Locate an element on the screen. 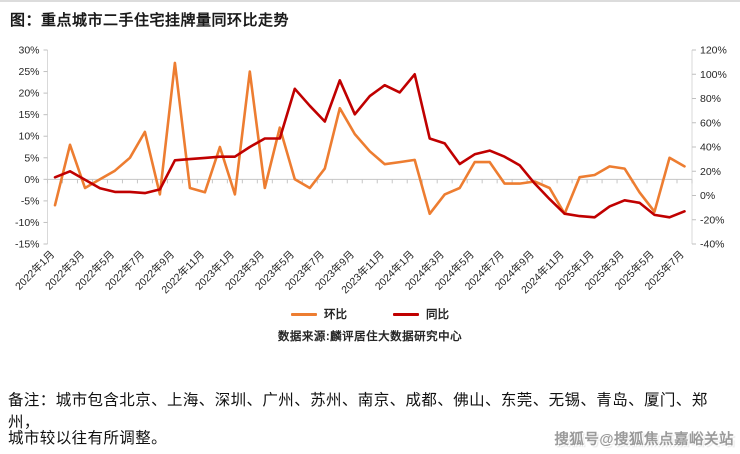 Image resolution: width=740 pixels, height=454 pixels. left-axis-tick-label: -5% is located at coordinates (30, 201).